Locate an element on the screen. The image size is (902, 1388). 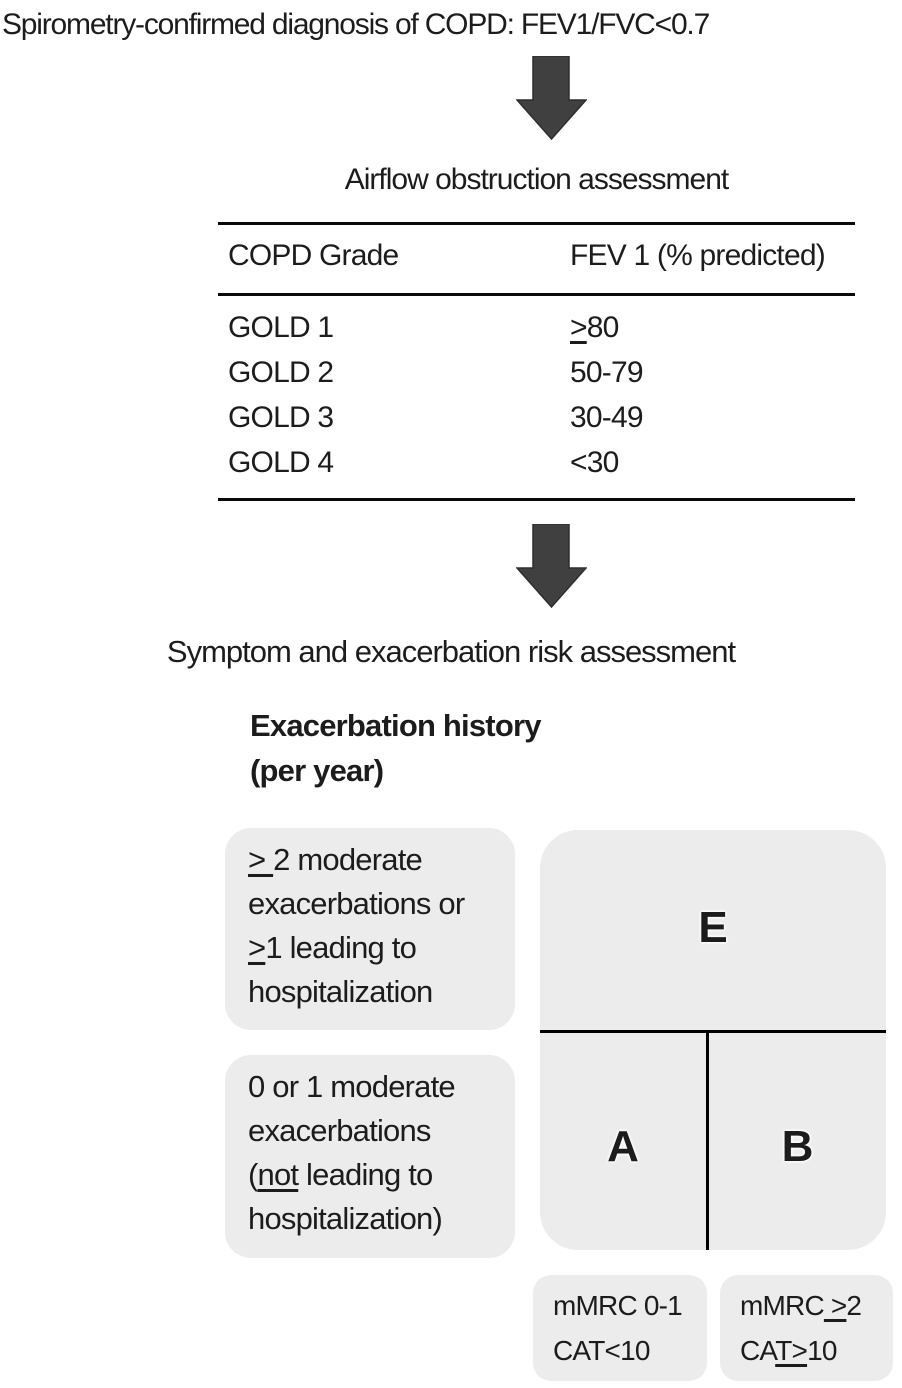
history-line: > 2 moderate is located at coordinates (335, 859).